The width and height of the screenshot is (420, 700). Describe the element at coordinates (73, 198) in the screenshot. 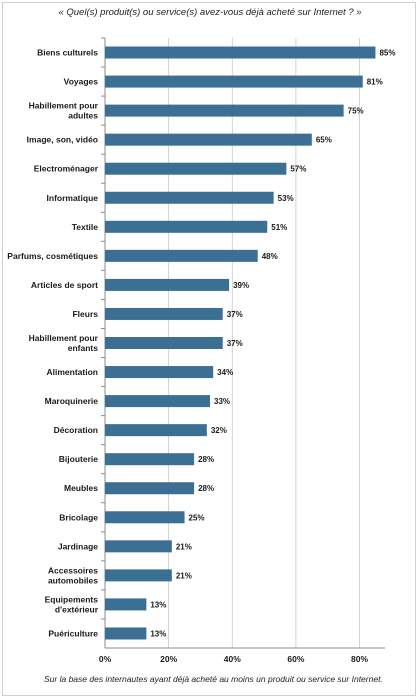

I see `category-label: Informatique` at that location.